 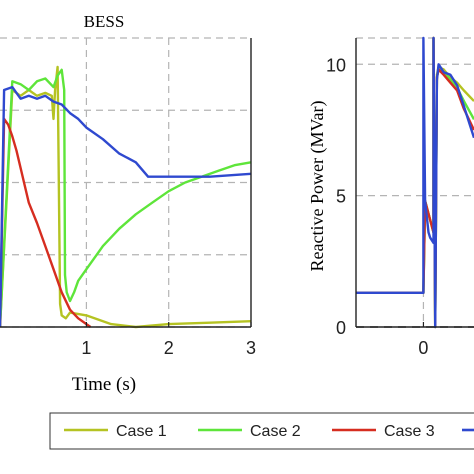 I want to click on x-tick-label: 0, so click(x=423, y=348).